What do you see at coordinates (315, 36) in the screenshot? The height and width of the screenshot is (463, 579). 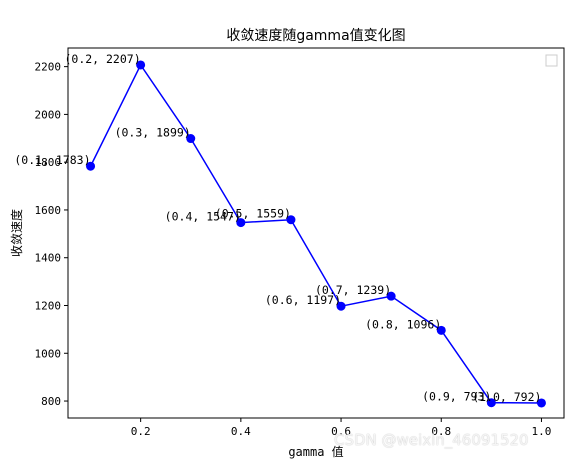 I see `chart-title: 收敛速度随gamma值变化图` at bounding box center [315, 36].